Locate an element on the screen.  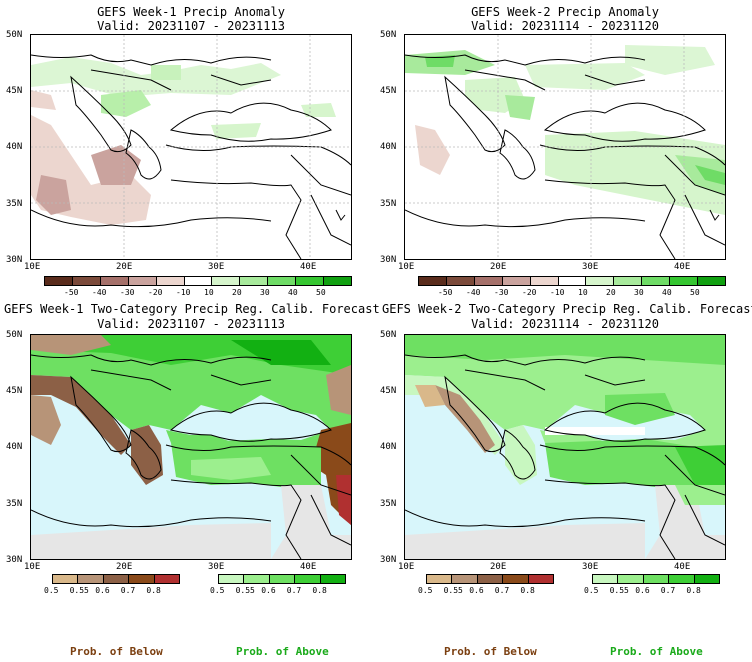
panel3-below-colorbar is located at coordinates (116, 579).